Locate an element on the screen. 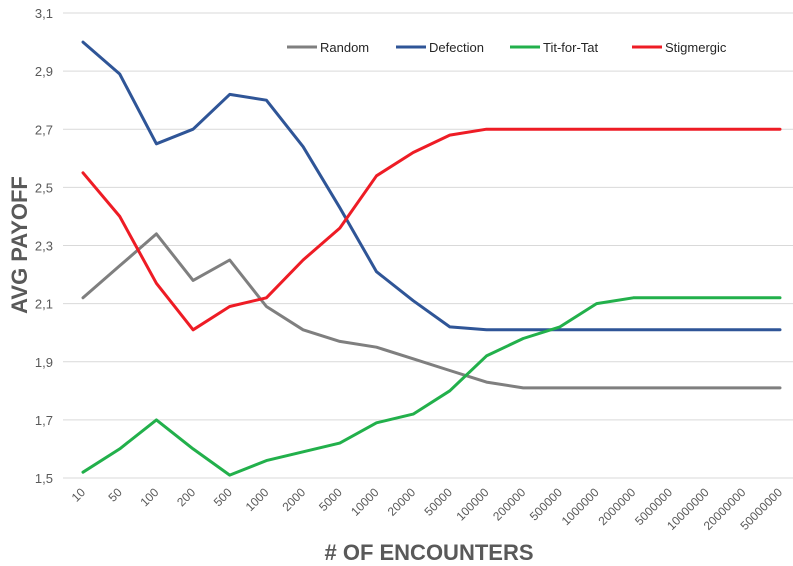  y-tick-label: 1,9 is located at coordinates (44, 362).